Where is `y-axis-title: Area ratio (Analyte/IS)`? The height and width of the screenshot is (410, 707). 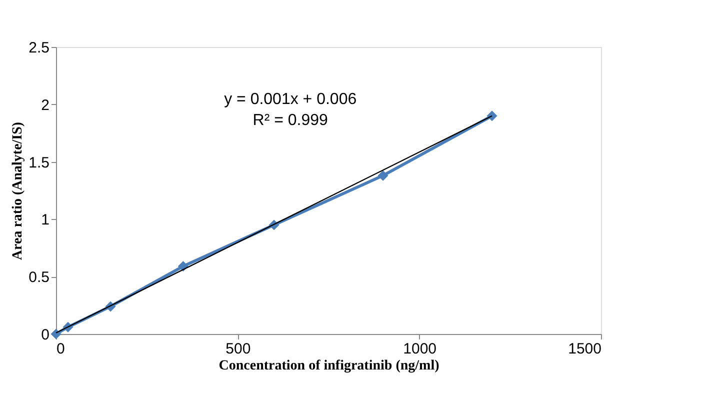
y-axis-title: Area ratio (Analyte/IS) is located at coordinates (18, 191).